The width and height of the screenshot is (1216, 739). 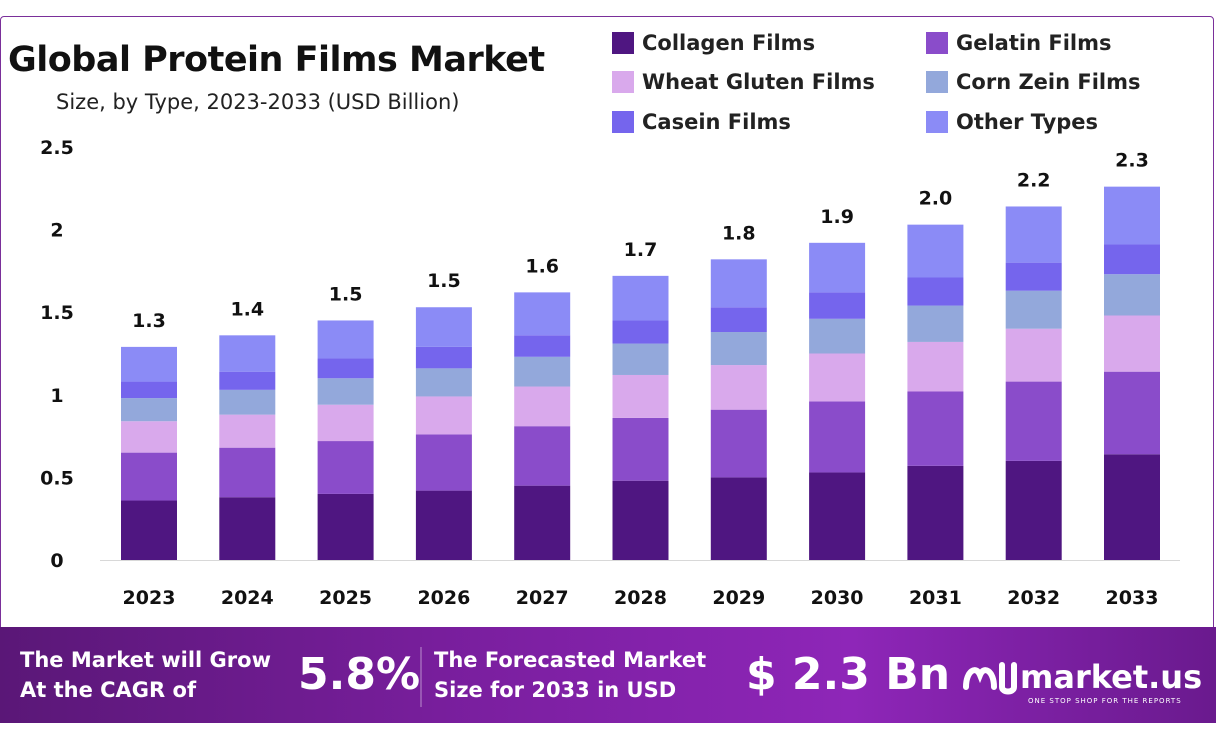 I want to click on legend-item-collagen: Collagen Films, so click(x=713, y=43).